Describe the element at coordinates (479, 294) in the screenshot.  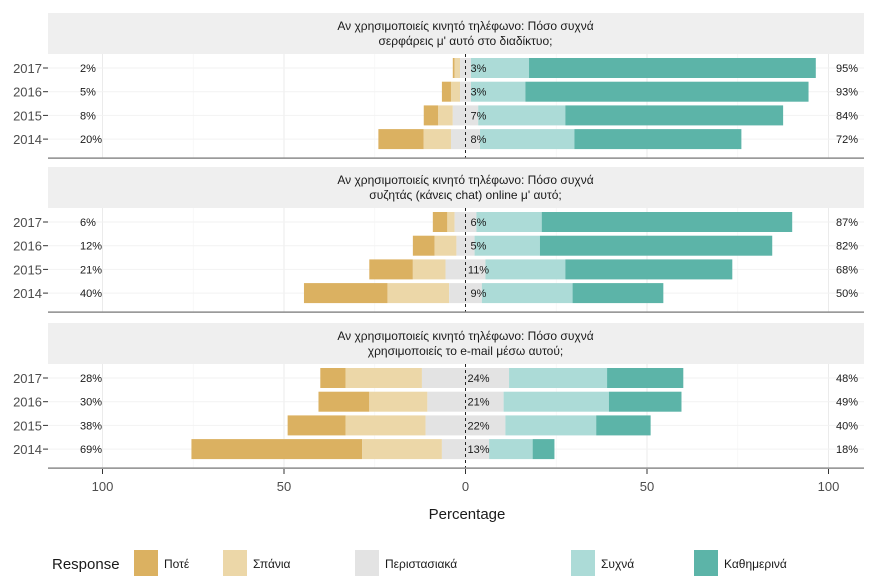
I see `neutral-percent-label: 9%` at that location.